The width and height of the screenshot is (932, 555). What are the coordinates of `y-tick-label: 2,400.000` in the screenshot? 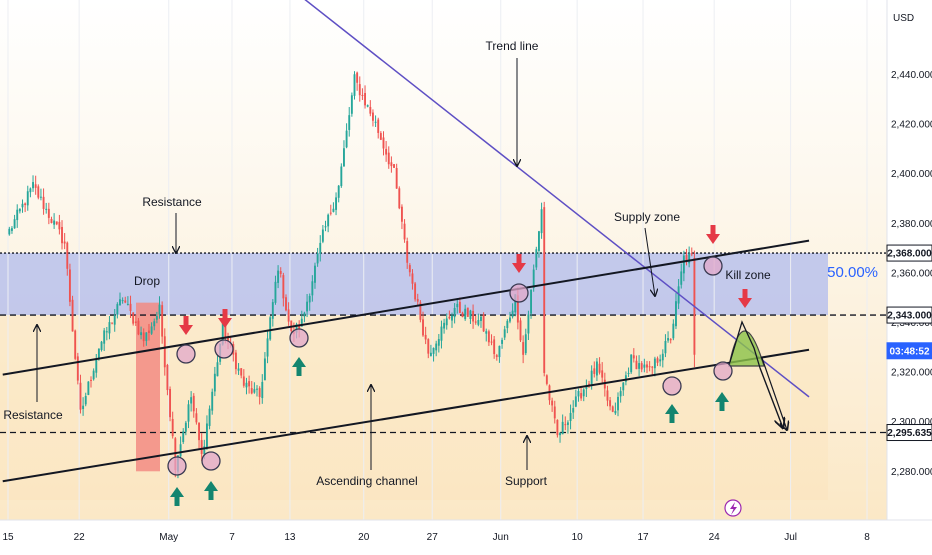 It's located at (911, 174).